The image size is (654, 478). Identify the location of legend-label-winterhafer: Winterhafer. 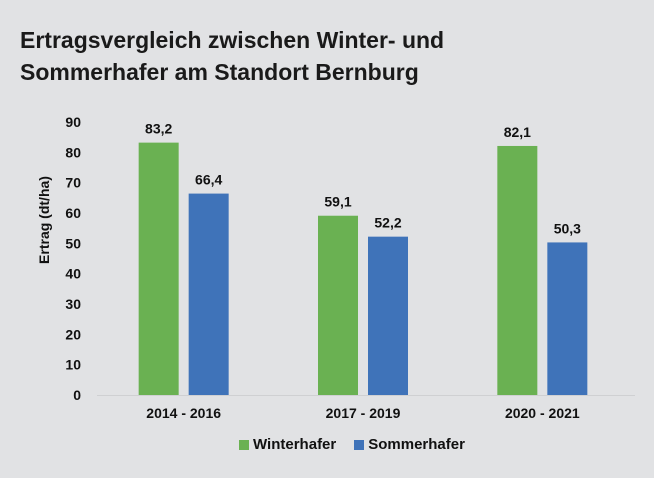
(295, 444).